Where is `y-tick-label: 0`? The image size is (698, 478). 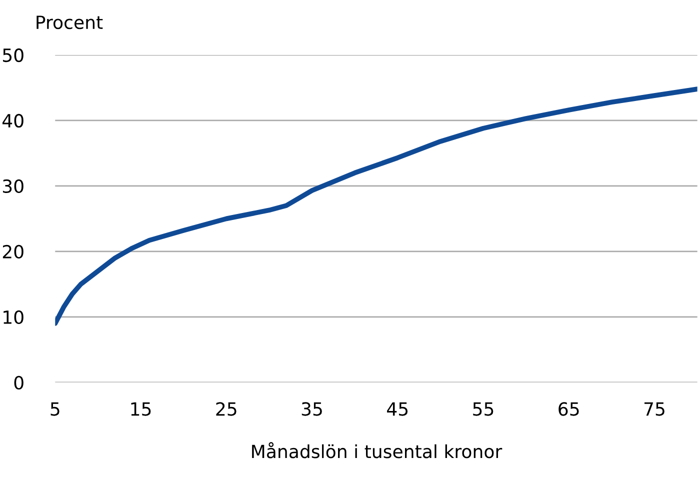
y-tick-label: 0 is located at coordinates (19, 383).